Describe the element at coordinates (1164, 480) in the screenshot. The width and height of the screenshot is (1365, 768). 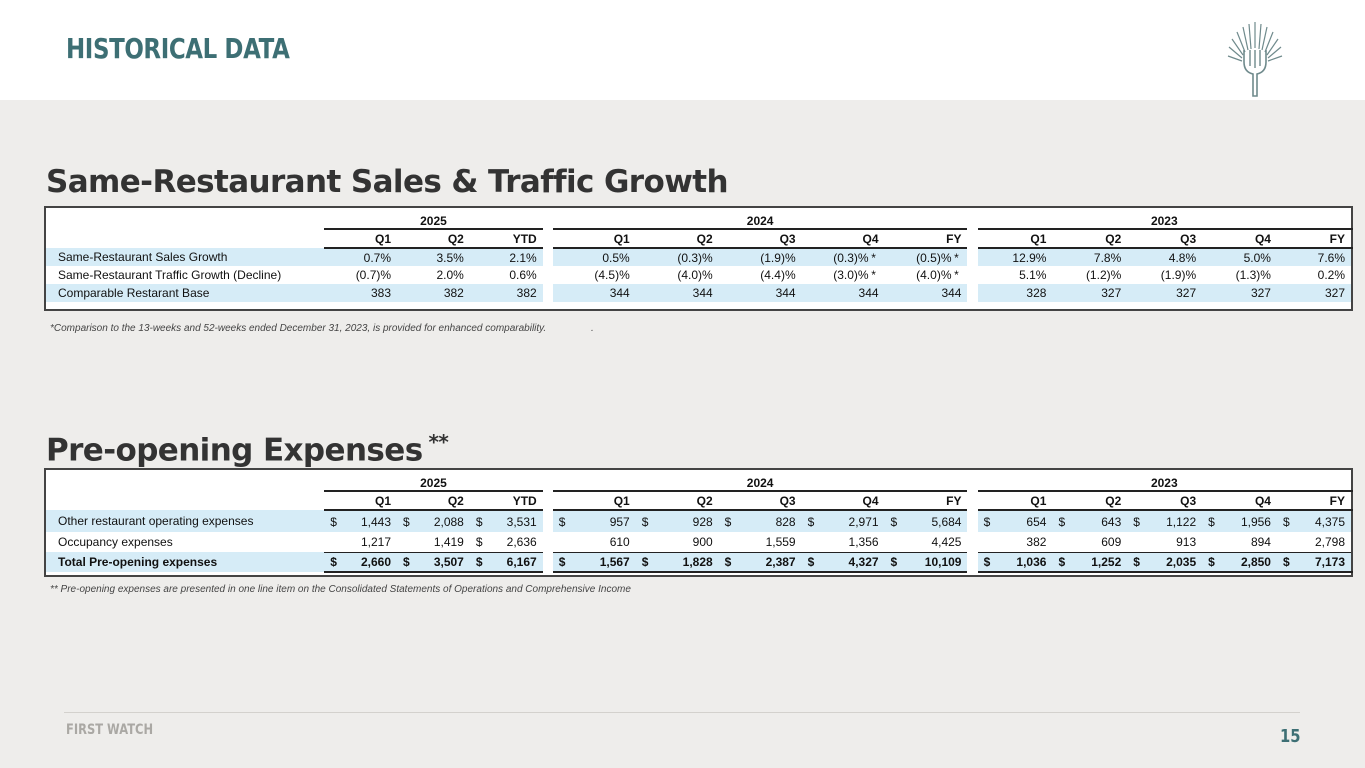
I see `year-2023: 2023` at that location.